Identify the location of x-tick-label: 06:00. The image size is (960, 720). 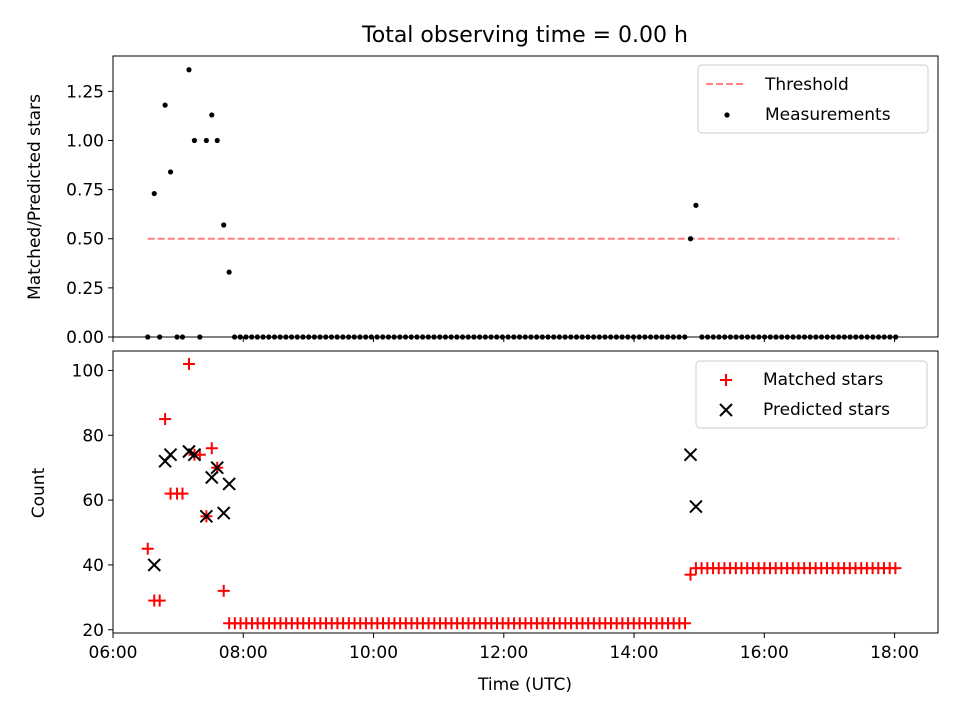
(113, 653).